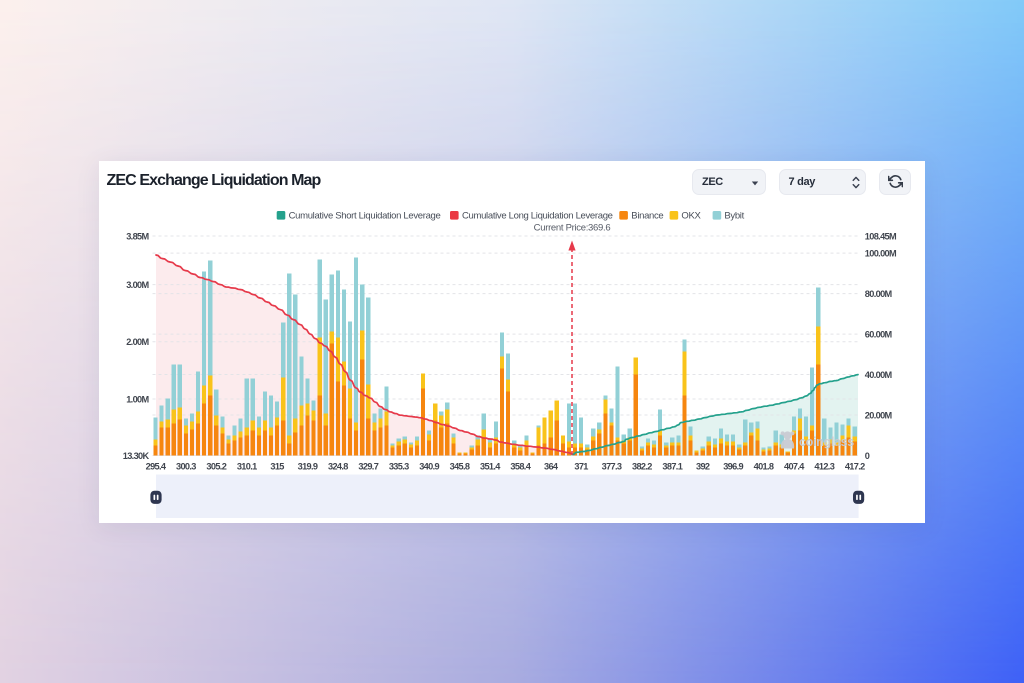  I want to click on svg-text: 305.2, so click(216, 467).